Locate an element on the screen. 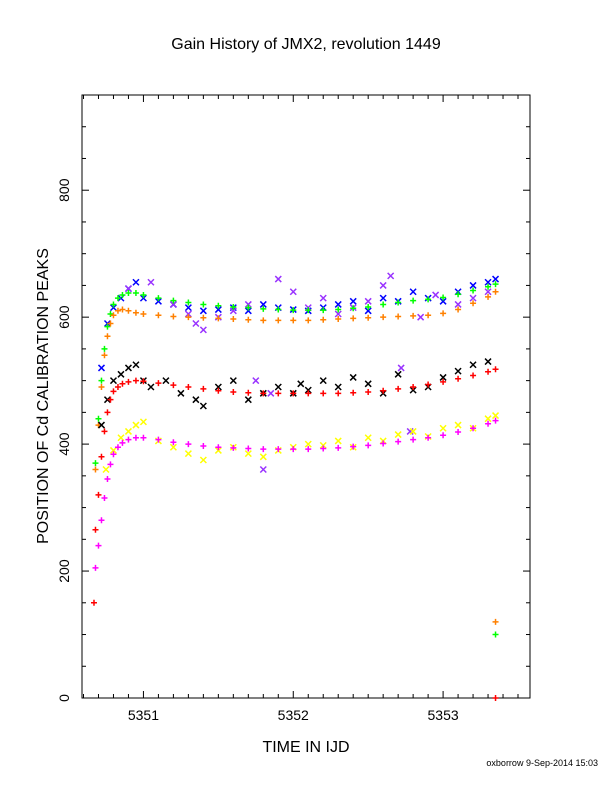  y-tick-label: 800 is located at coordinates (64, 190).